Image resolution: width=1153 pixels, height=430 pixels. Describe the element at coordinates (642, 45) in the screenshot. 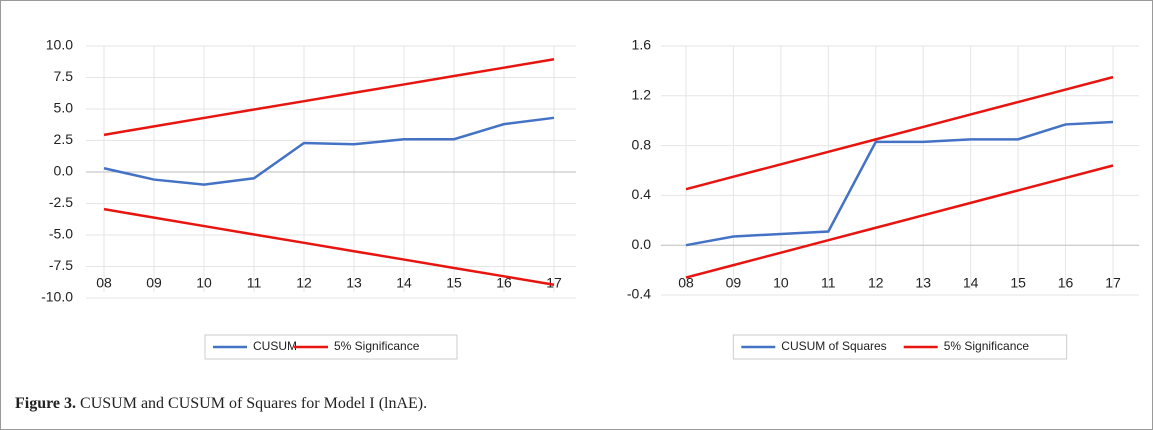

I see `y-tick-label: 1.6` at that location.